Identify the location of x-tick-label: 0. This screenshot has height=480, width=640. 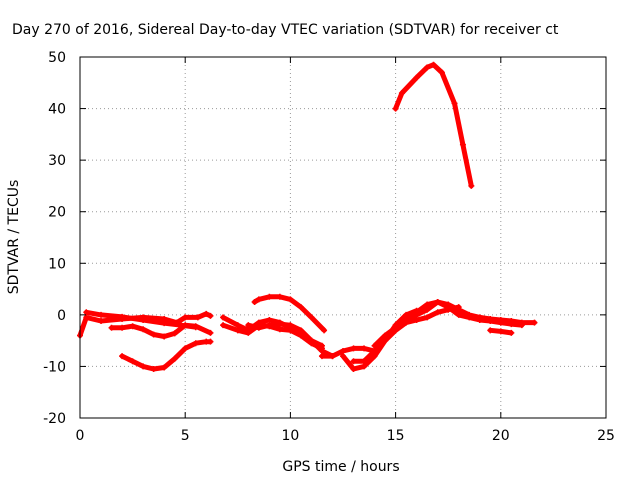
(80, 436).